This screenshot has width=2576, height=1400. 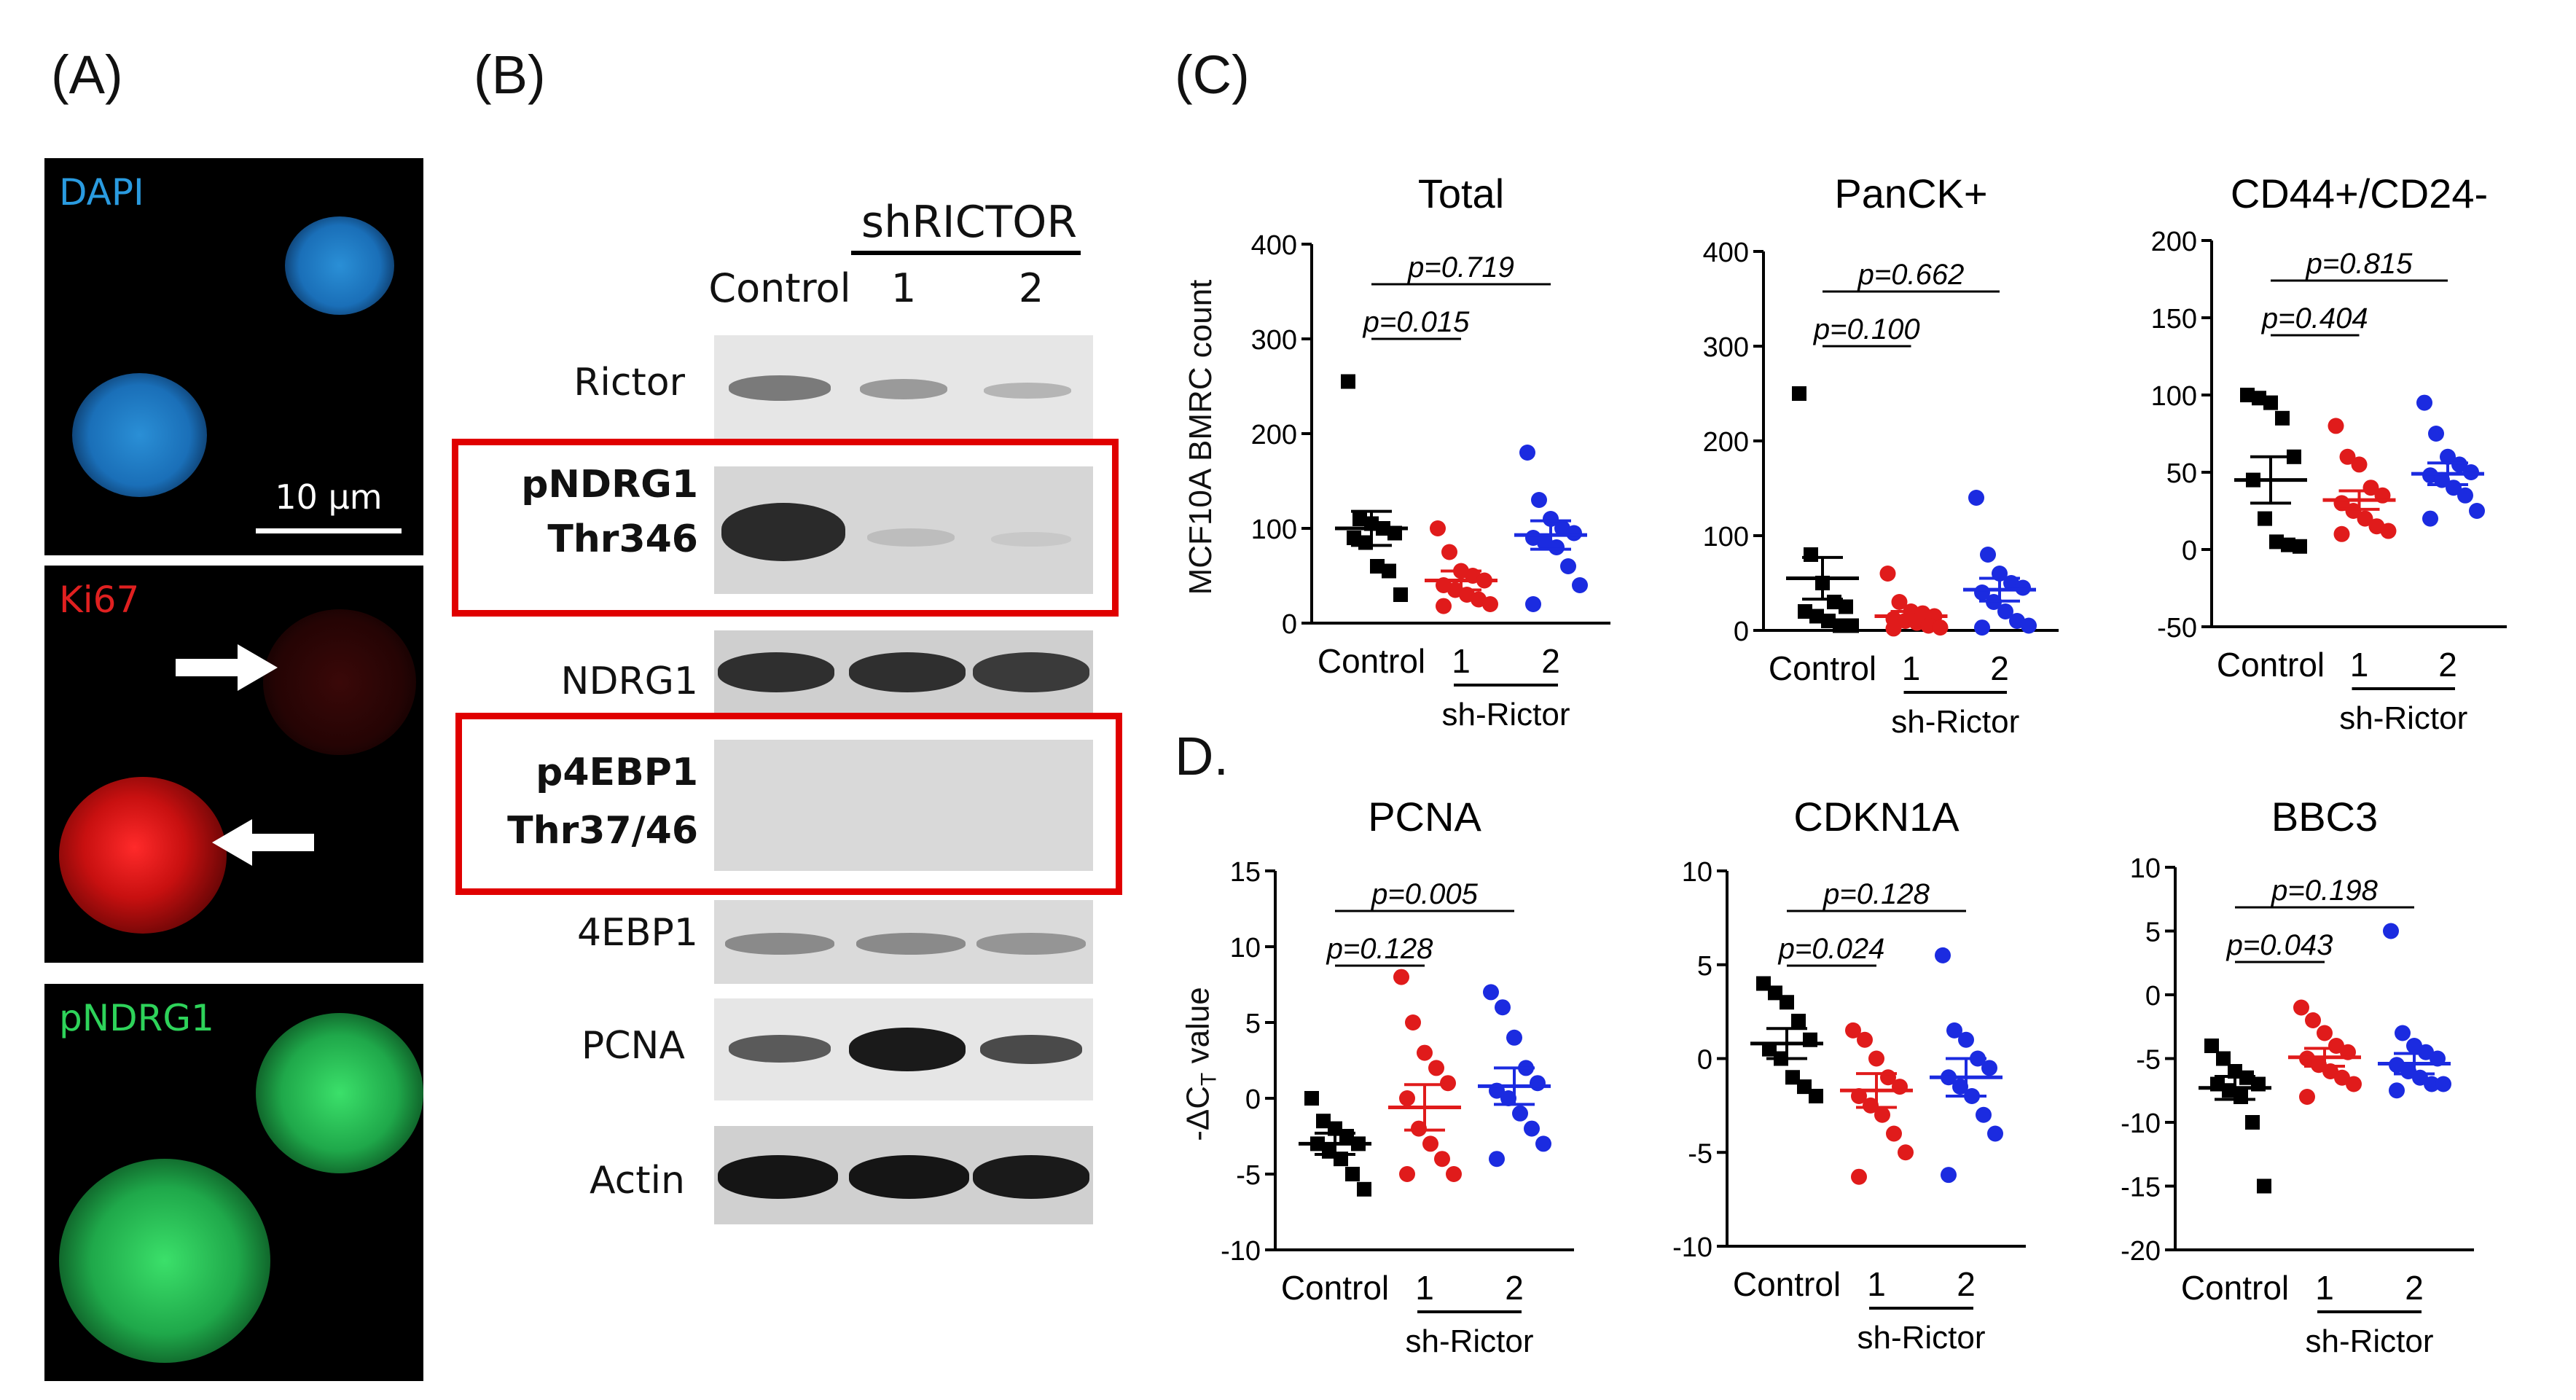 I want to click on p-value-label: p=0.815, so click(x=2359, y=264).